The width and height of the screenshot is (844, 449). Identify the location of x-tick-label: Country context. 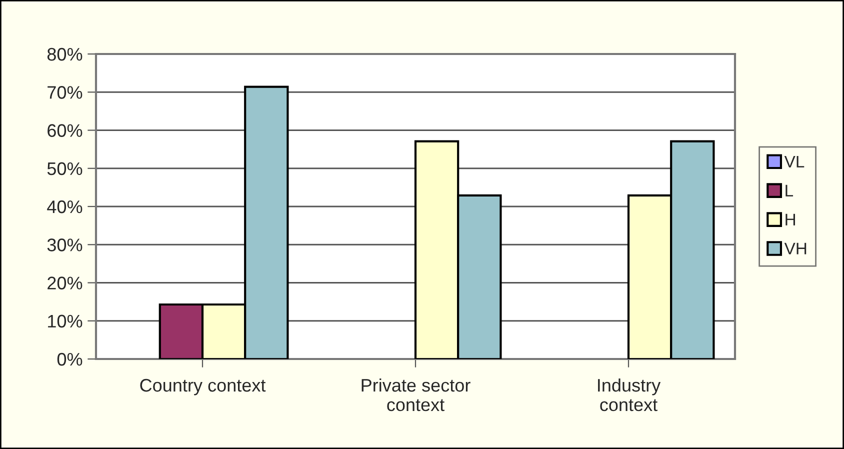
(203, 387).